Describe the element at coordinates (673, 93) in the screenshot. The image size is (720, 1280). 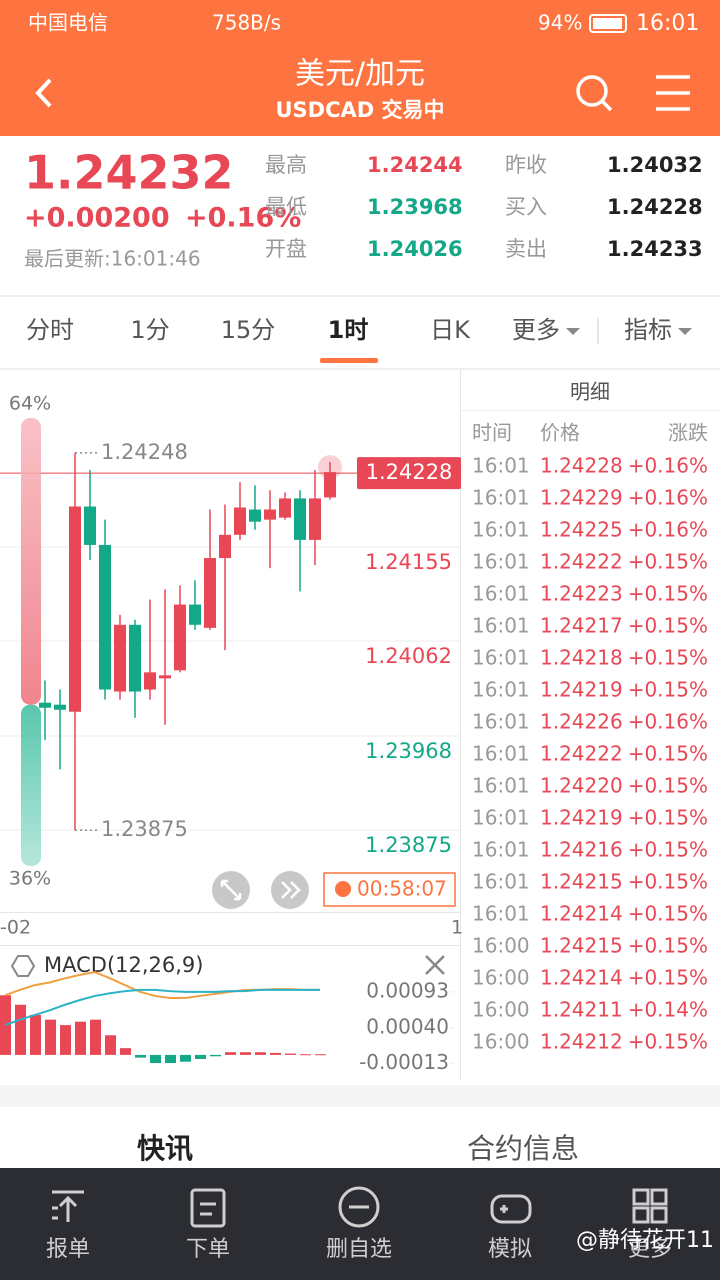
I see `menu-button` at that location.